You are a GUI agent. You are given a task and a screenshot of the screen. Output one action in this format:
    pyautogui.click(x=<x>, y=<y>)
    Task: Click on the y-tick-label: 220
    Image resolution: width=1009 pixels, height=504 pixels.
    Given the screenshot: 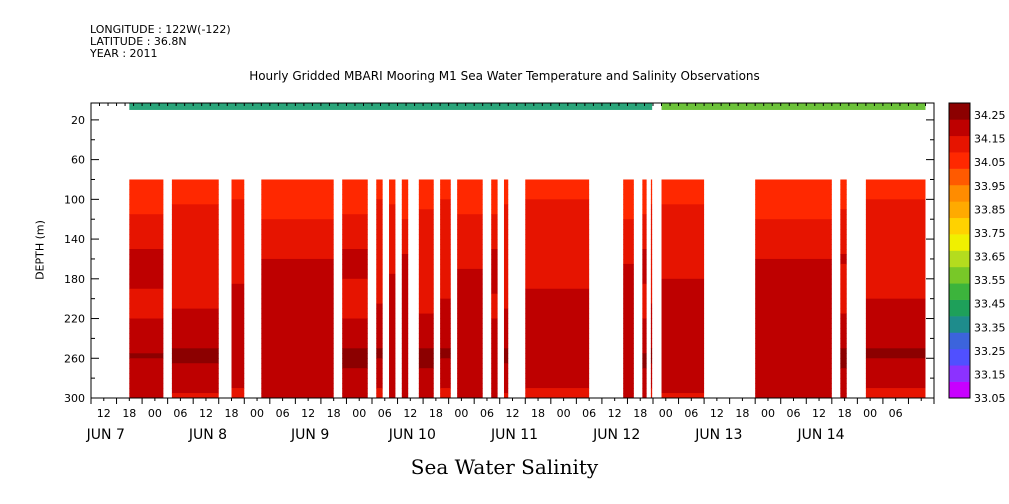 What is the action you would take?
    pyautogui.click(x=74, y=319)
    